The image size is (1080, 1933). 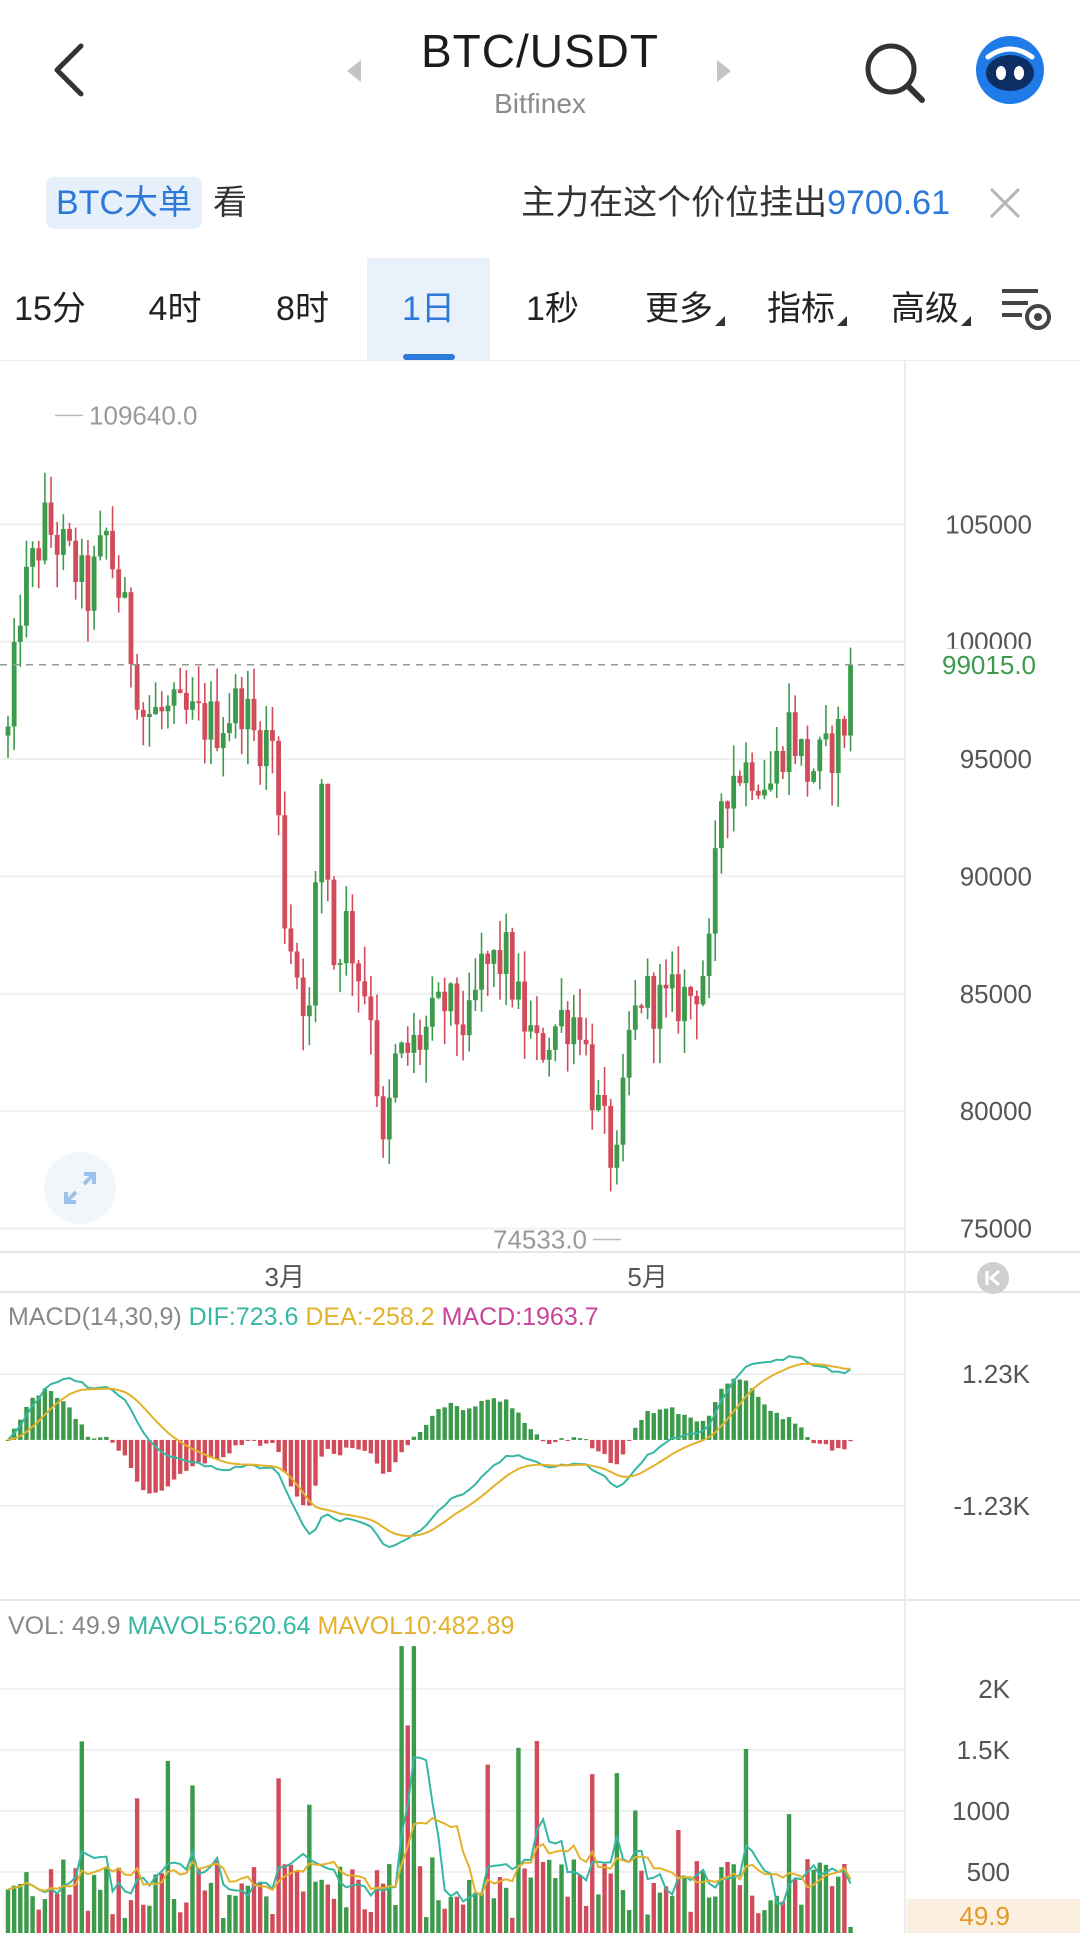 What do you see at coordinates (988, 524) in the screenshot?
I see `price-axis-label: 105000` at bounding box center [988, 524].